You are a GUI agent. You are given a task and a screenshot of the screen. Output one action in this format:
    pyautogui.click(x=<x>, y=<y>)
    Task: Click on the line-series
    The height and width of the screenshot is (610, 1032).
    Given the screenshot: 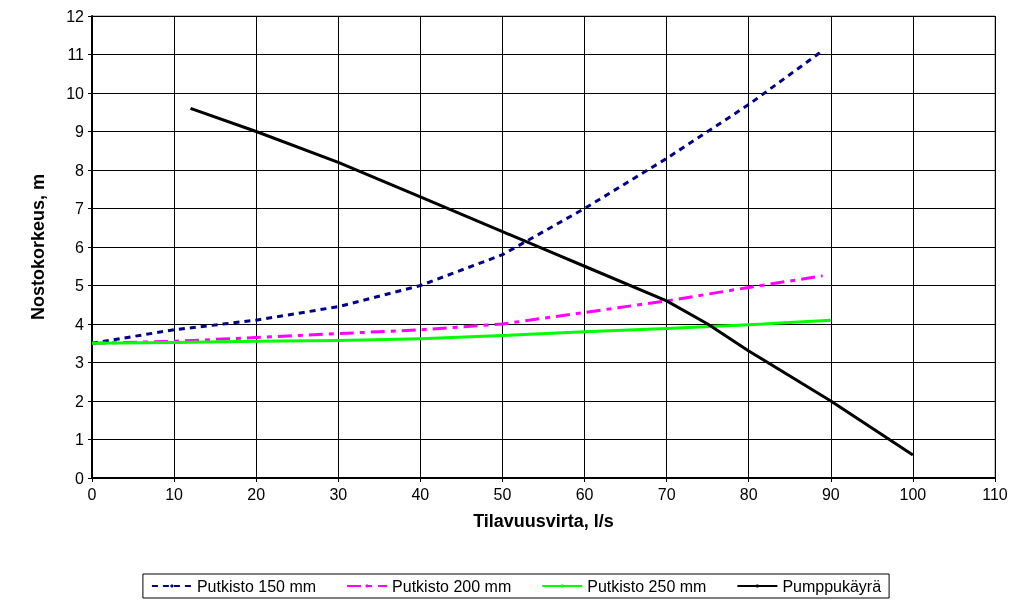 What is the action you would take?
    pyautogui.click(x=461, y=331)
    